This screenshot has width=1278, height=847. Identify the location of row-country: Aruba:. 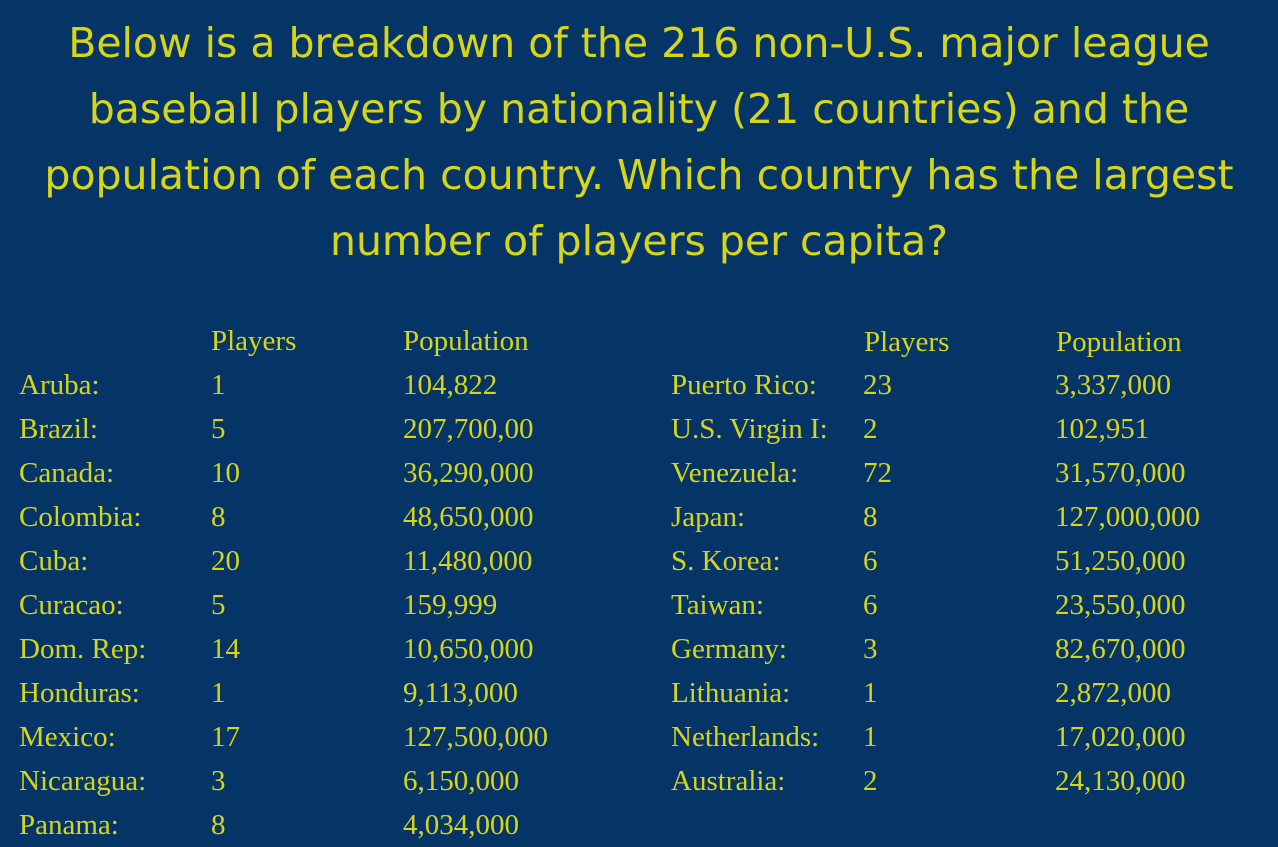
(59, 385).